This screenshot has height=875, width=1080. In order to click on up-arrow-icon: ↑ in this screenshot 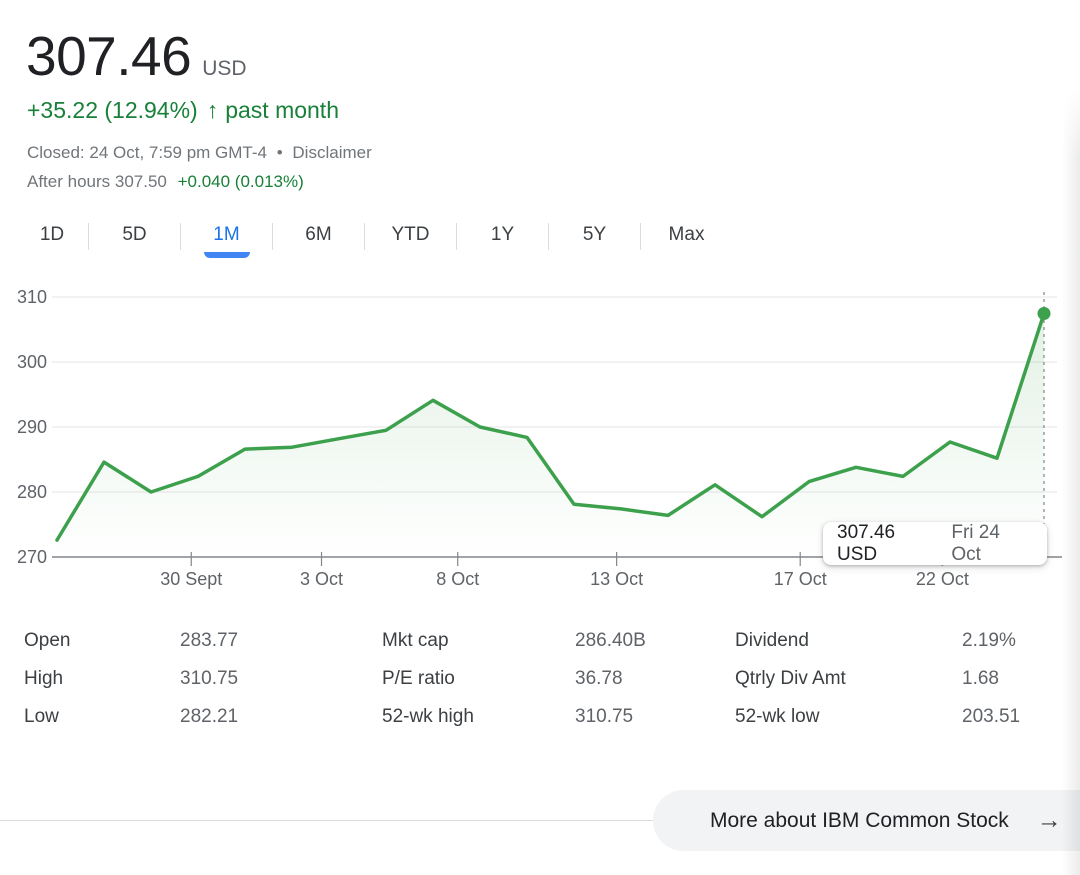, I will do `click(212, 110)`.